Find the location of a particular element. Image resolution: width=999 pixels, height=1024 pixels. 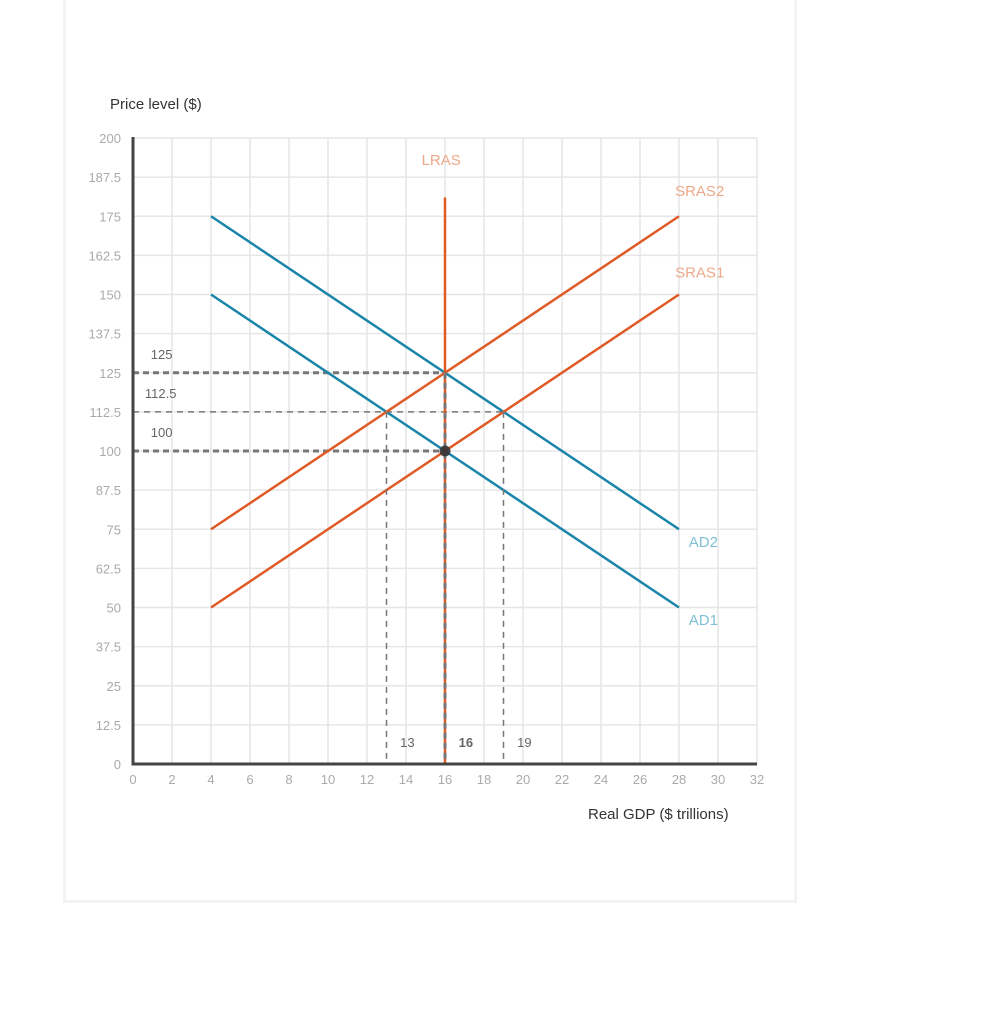

x-tick-label: 0 is located at coordinates (132, 779).